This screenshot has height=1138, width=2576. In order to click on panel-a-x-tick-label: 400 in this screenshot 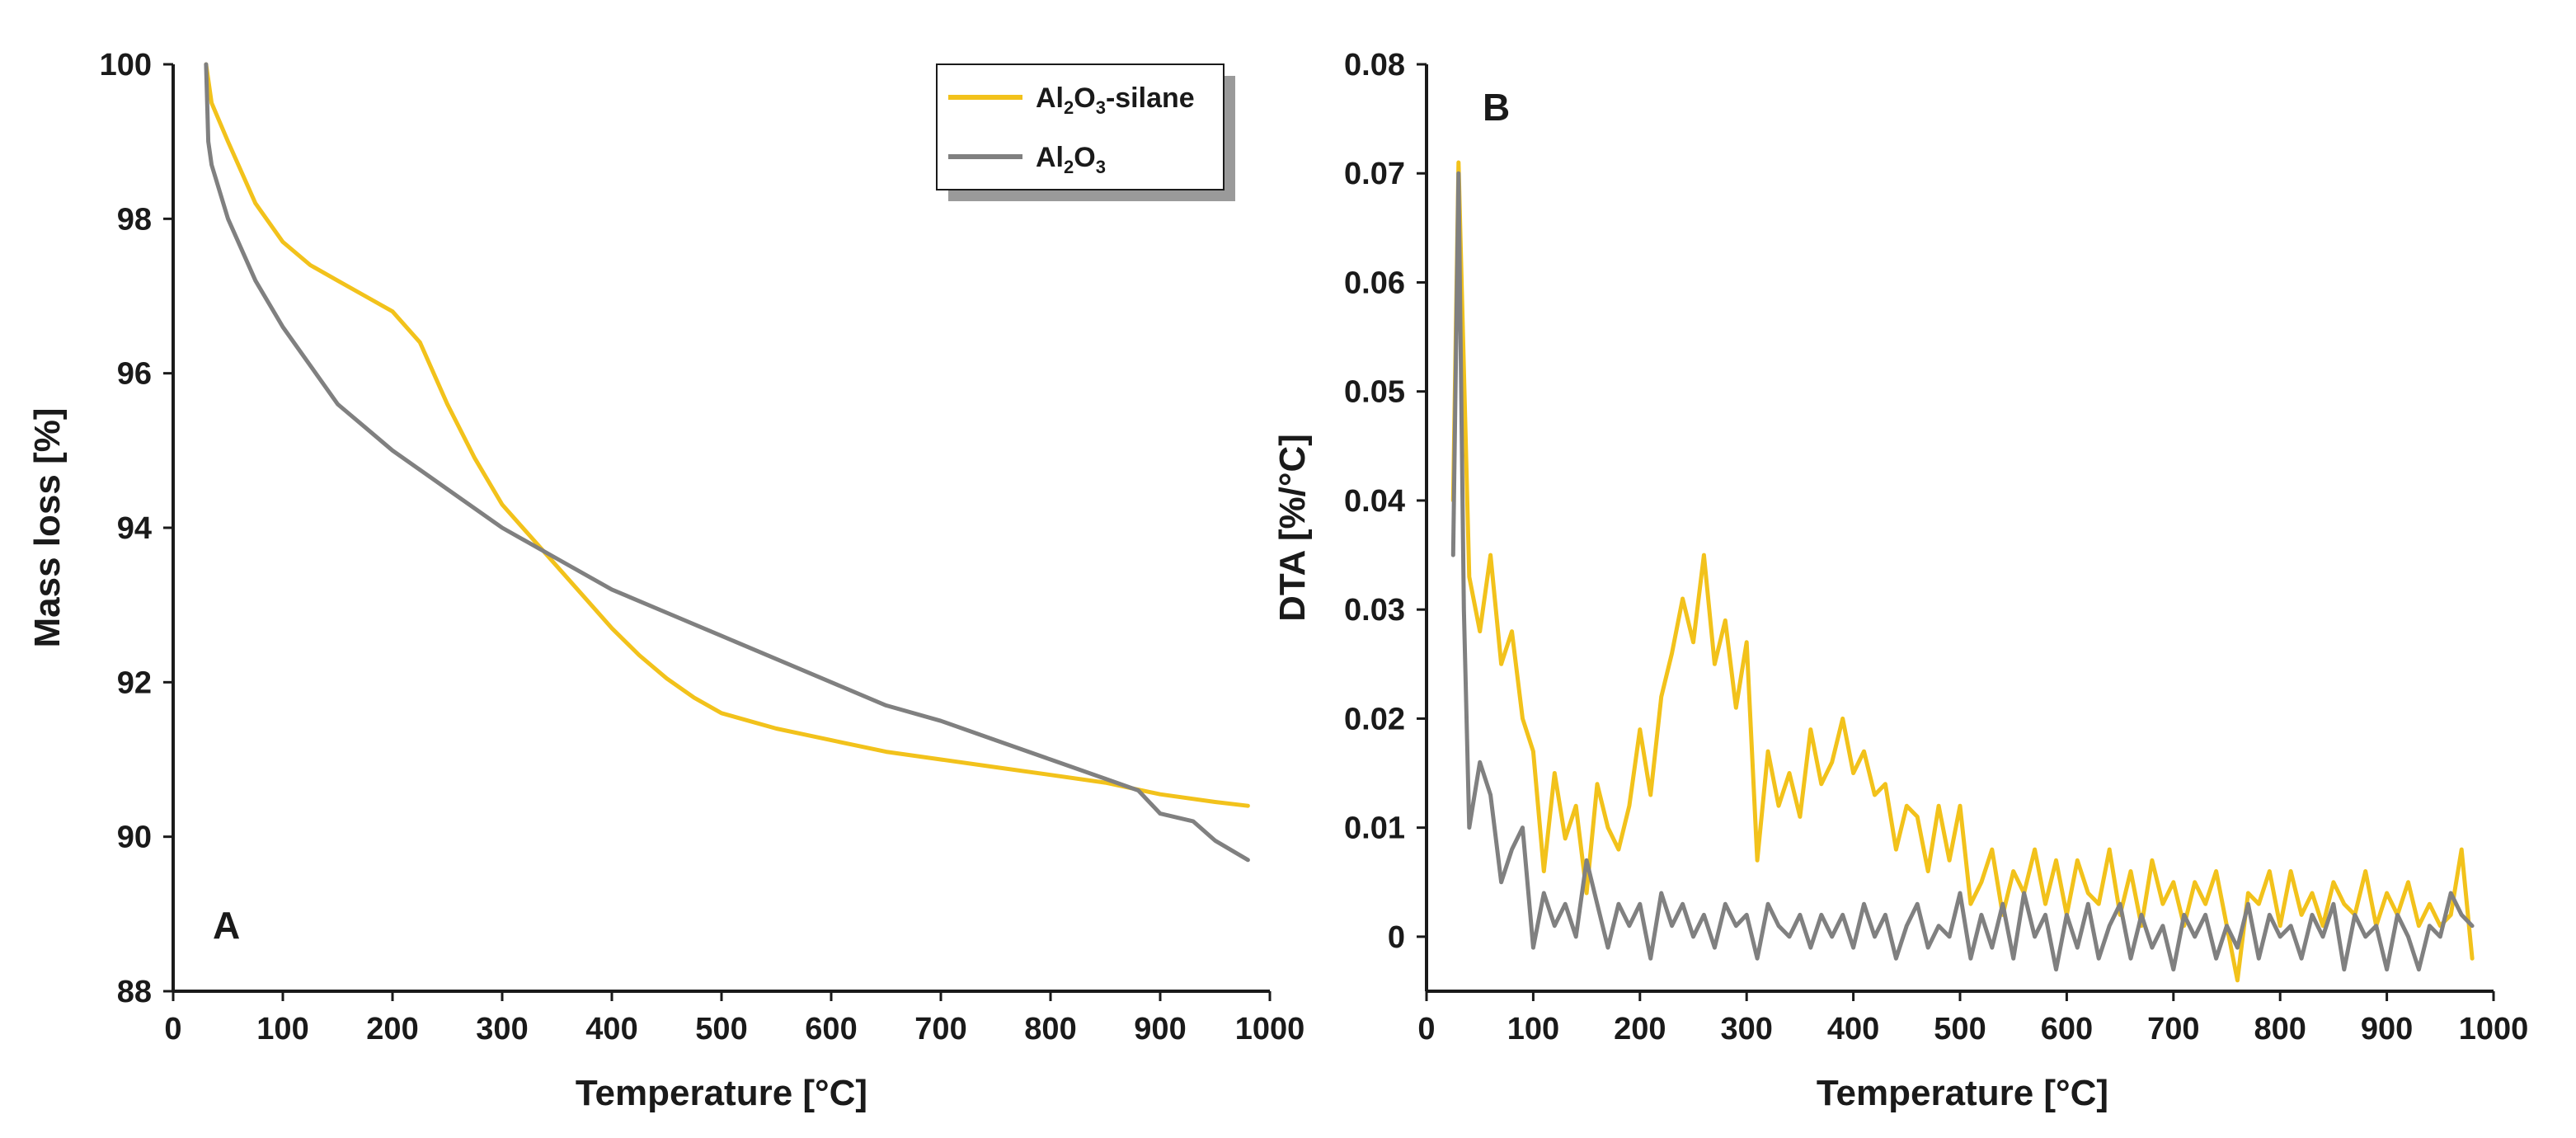, I will do `click(611, 1029)`.